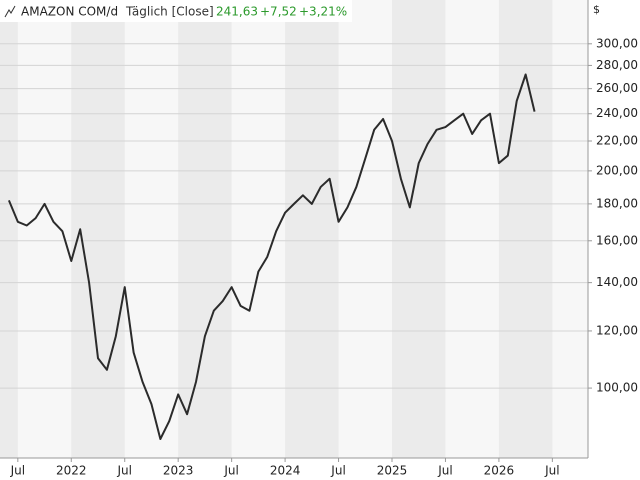 This screenshot has width=640, height=480. What do you see at coordinates (617, 282) in the screenshot?
I see `y-tick-label: 140,00` at bounding box center [617, 282].